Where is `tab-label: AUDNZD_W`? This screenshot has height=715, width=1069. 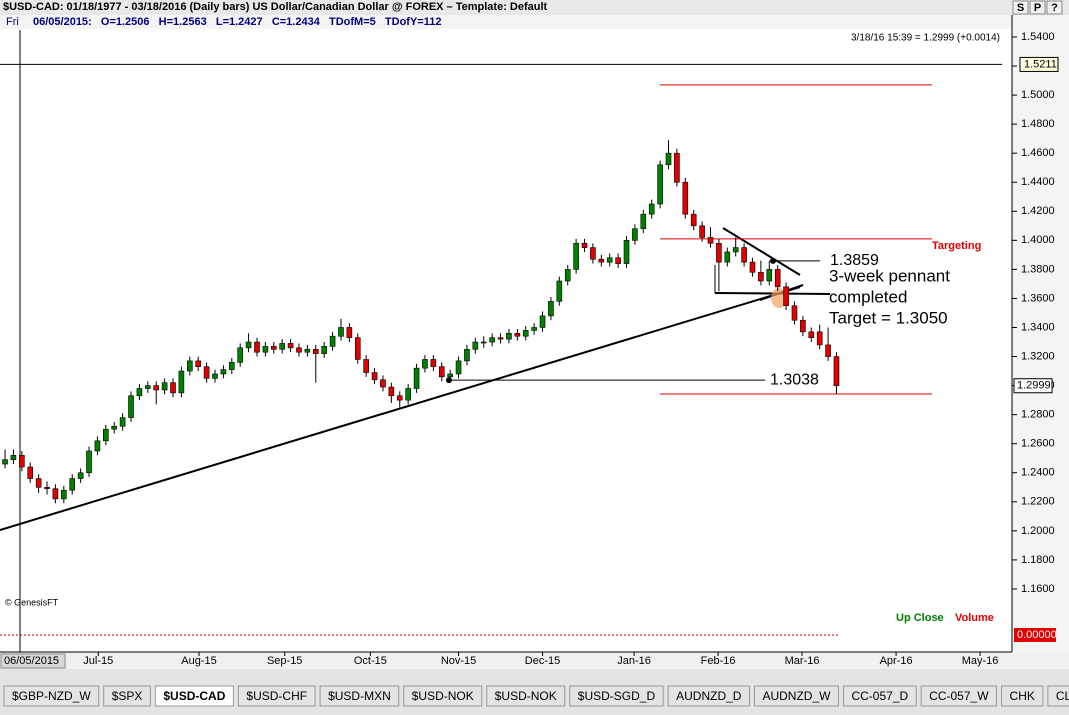 tab-label: AUDNZD_W is located at coordinates (796, 696).